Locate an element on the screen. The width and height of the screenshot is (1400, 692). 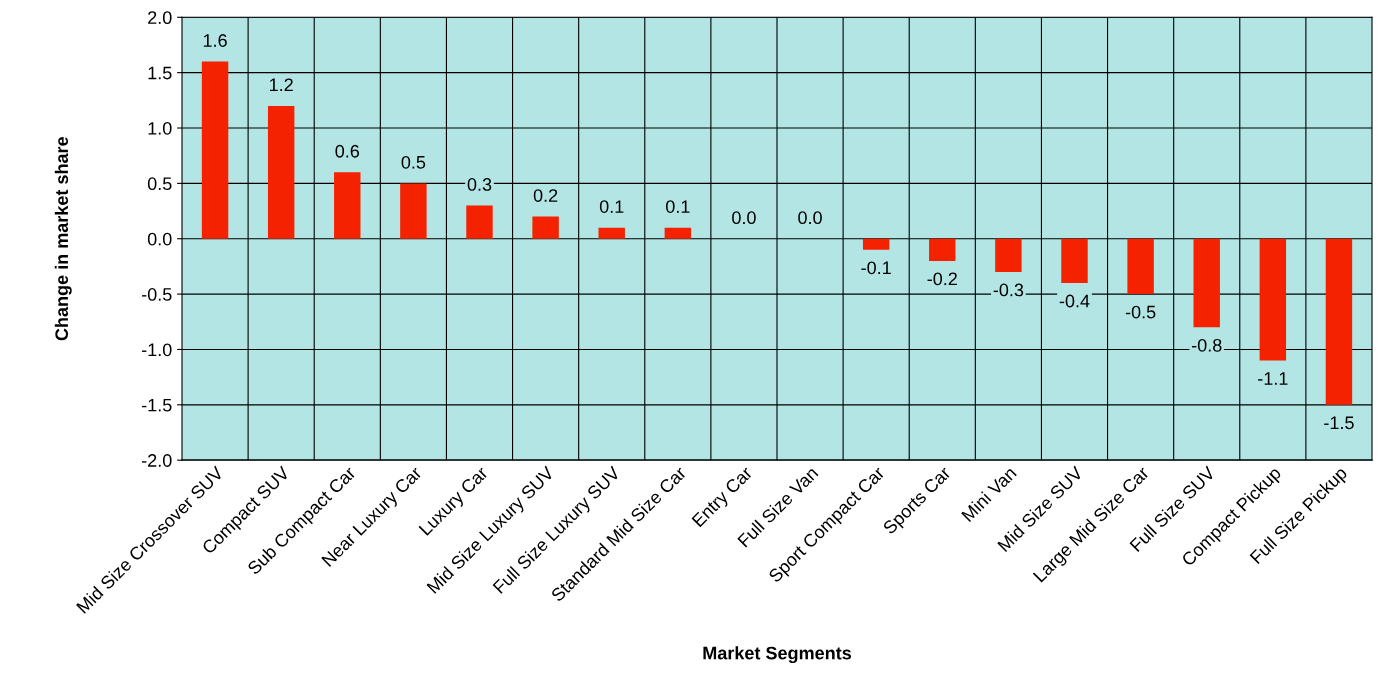
y-tick-label: 1.5 is located at coordinates (160, 73).